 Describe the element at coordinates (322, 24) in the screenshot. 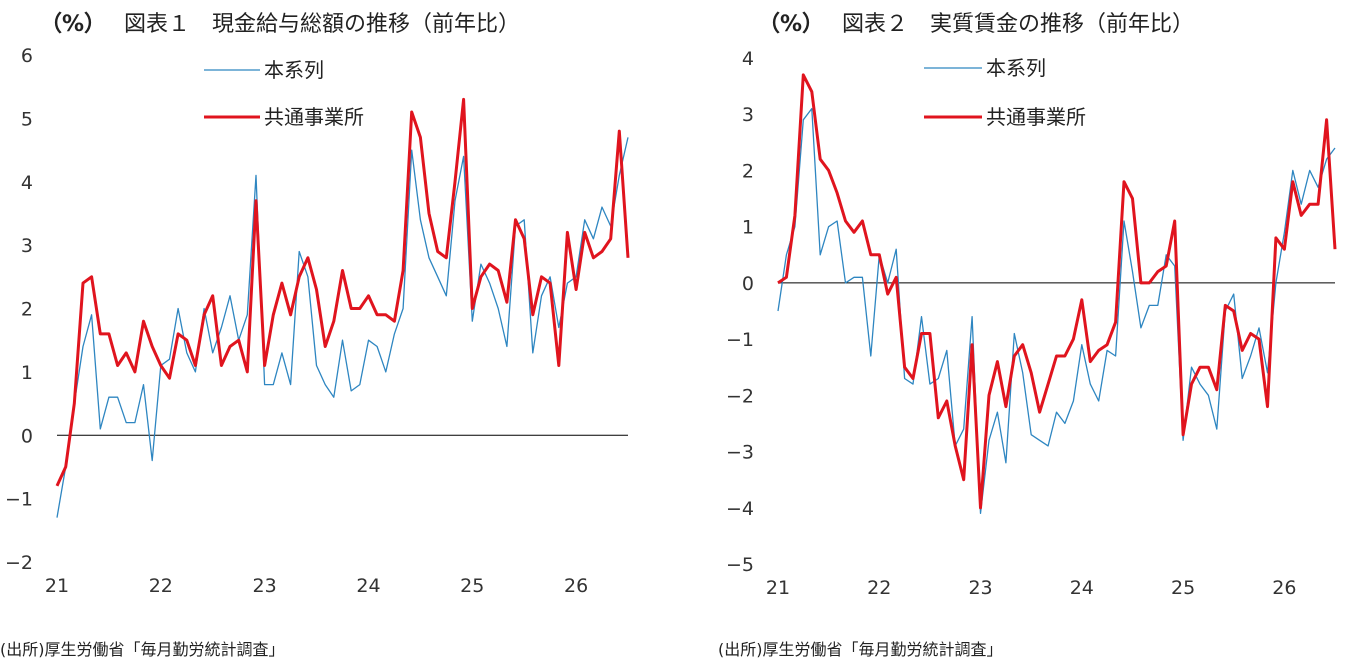

I see `title-text: 図表１ 現金給与総額の推移（前年比）` at that location.